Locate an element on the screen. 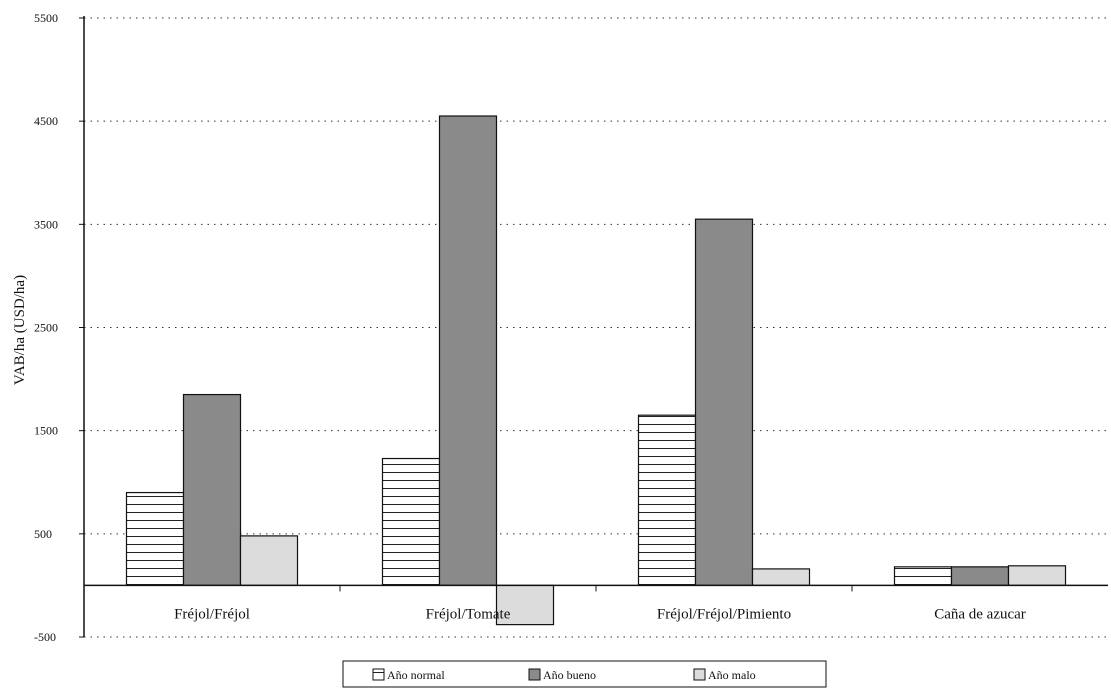 This screenshot has height=694, width=1111. x-category-label: Fréjol/Fréjol is located at coordinates (212, 614).